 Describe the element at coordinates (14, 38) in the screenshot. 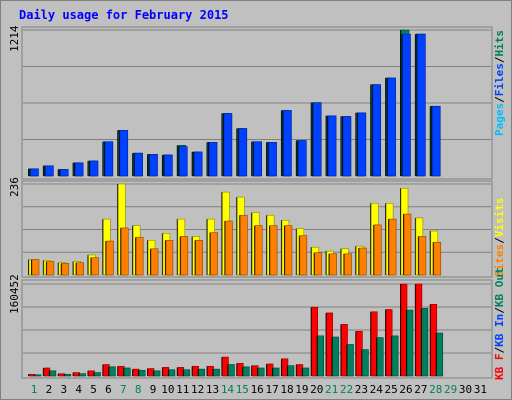

I see `hits-ymax-label: 1214` at that location.